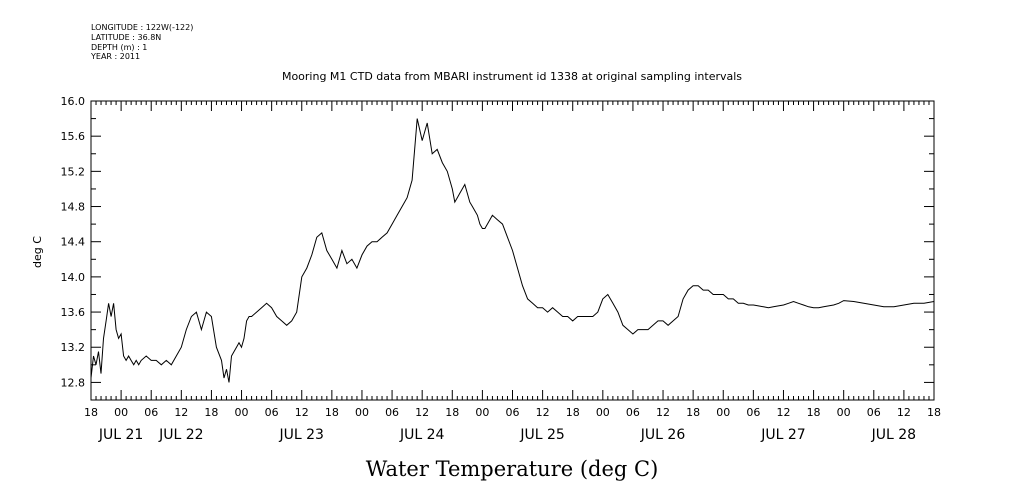 This screenshot has height=504, width=1009. Describe the element at coordinates (893, 435) in the screenshot. I see `day-label: JUL 28` at that location.